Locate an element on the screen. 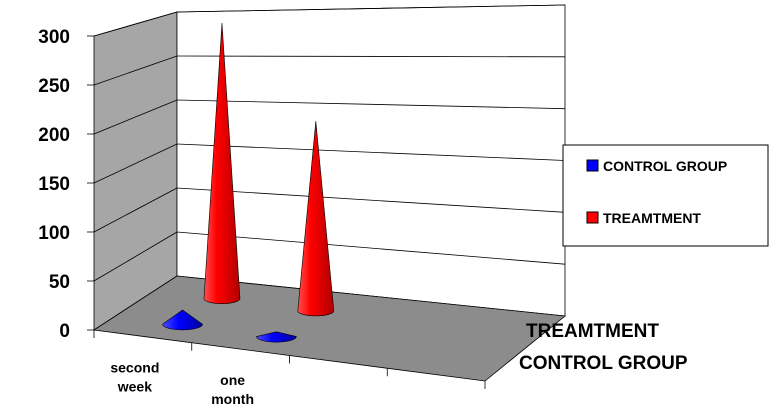 Image resolution: width=780 pixels, height=415 pixels. y-tick-label: 150 is located at coordinates (54, 184).